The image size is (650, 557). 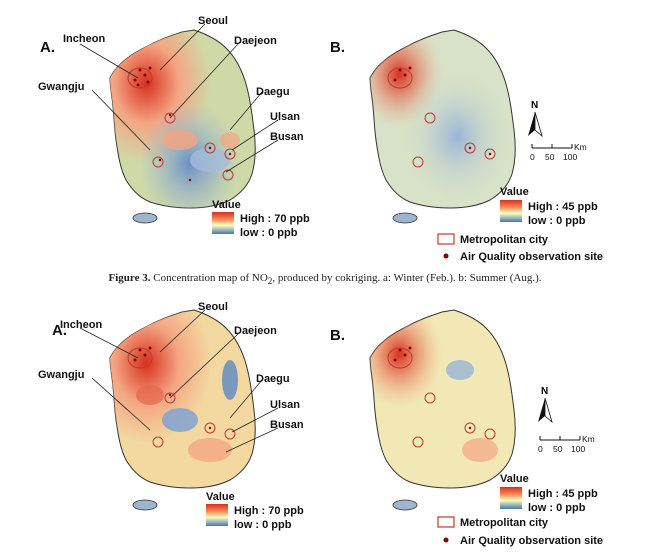 What do you see at coordinates (61, 375) in the screenshot?
I see `label-gwangju-bottom: Gwangju` at bounding box center [61, 375].